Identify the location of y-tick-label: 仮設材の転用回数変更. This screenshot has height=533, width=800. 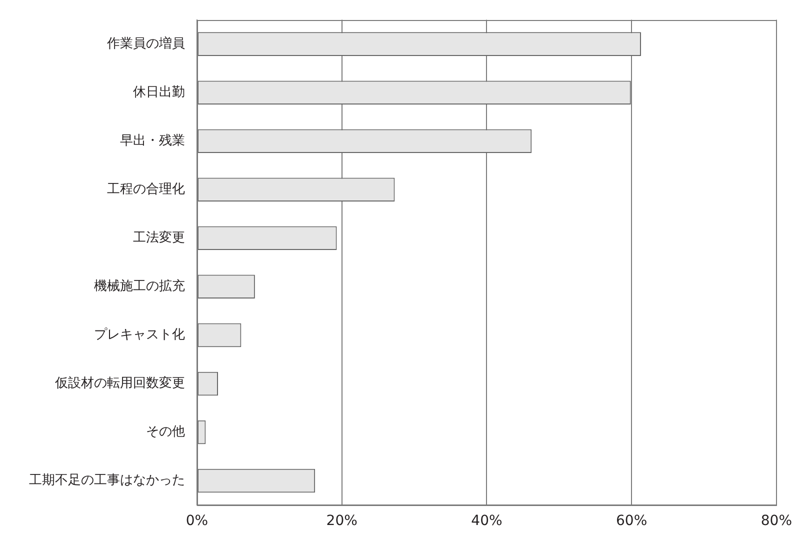
(119, 383).